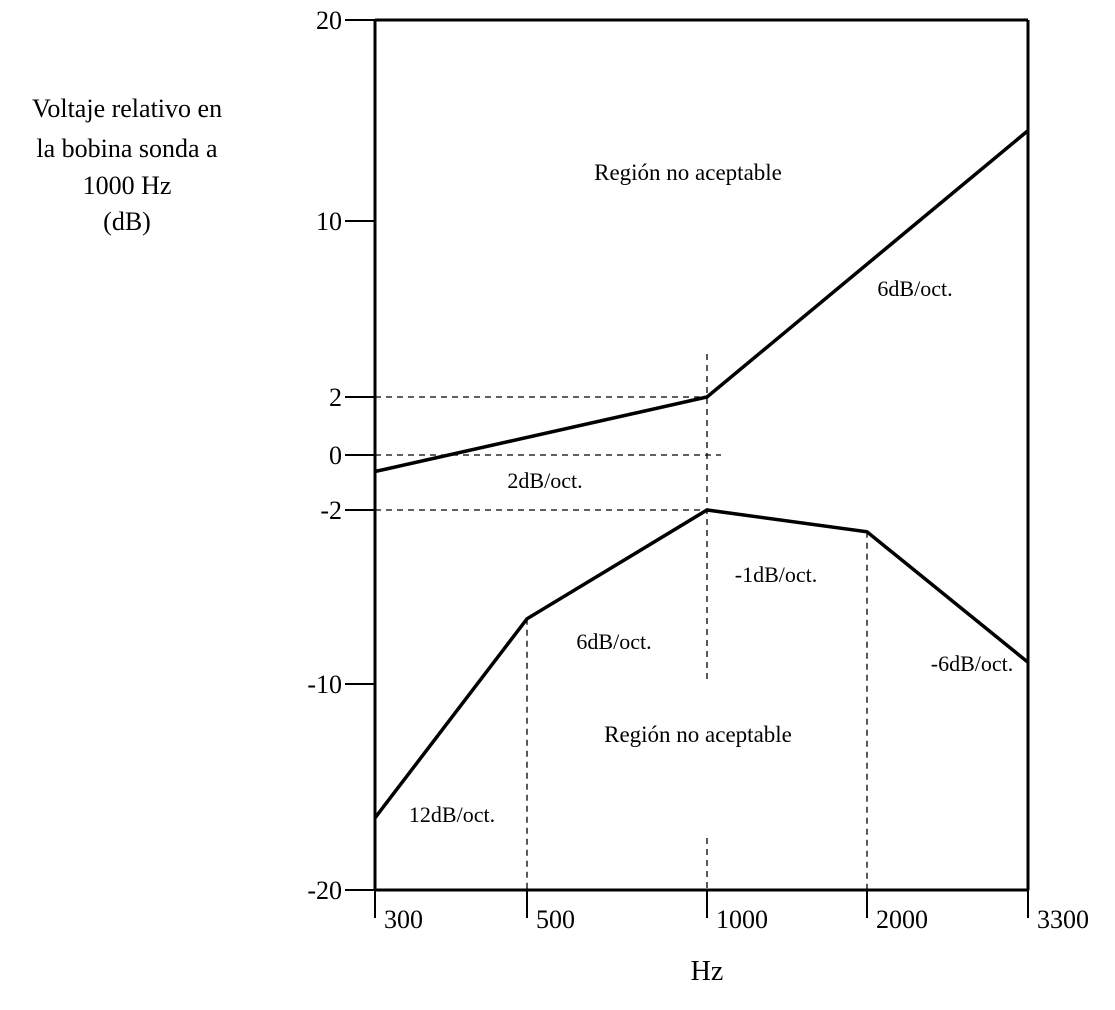  Describe the element at coordinates (127, 185) in the screenshot. I see `y-axis-title-line-3: 1000 Hz` at that location.